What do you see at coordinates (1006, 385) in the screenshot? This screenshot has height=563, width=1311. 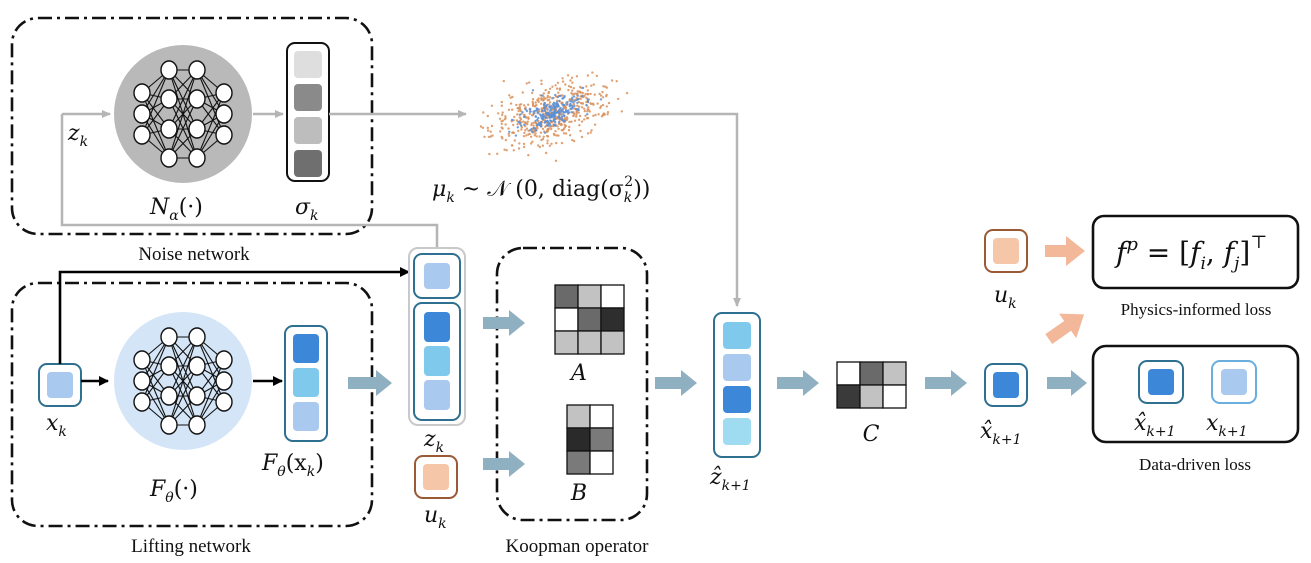 I see `x-hat-cell` at bounding box center [1006, 385].